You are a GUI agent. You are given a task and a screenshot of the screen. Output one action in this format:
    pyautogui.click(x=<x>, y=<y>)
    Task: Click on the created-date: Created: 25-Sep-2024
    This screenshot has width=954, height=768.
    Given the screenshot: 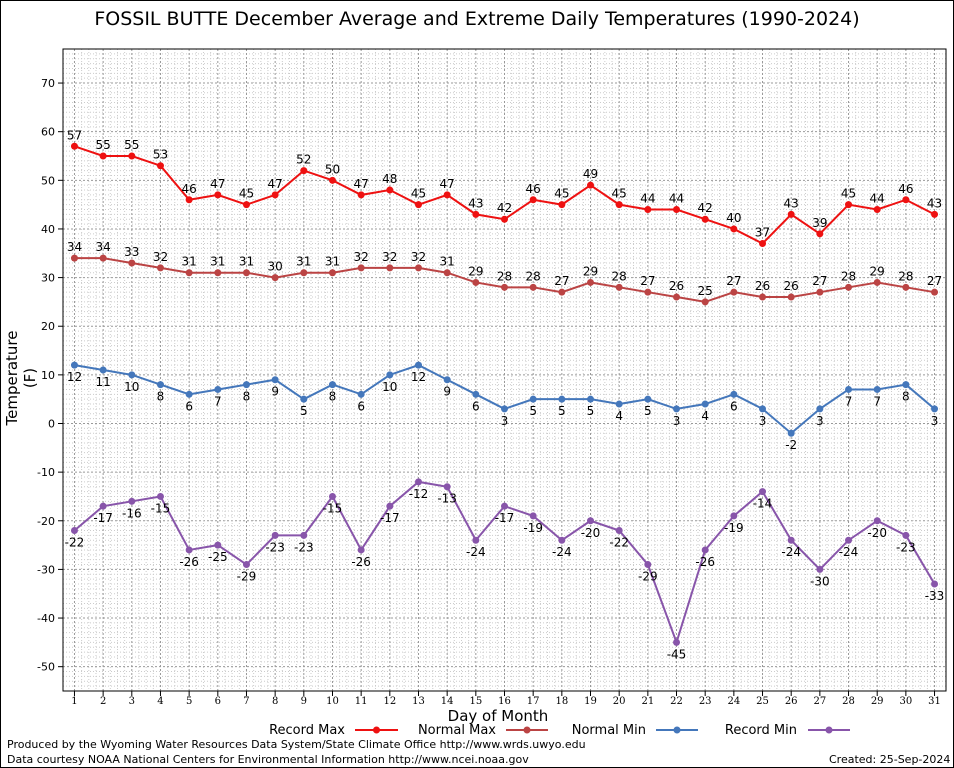 What is the action you would take?
    pyautogui.click(x=890, y=759)
    